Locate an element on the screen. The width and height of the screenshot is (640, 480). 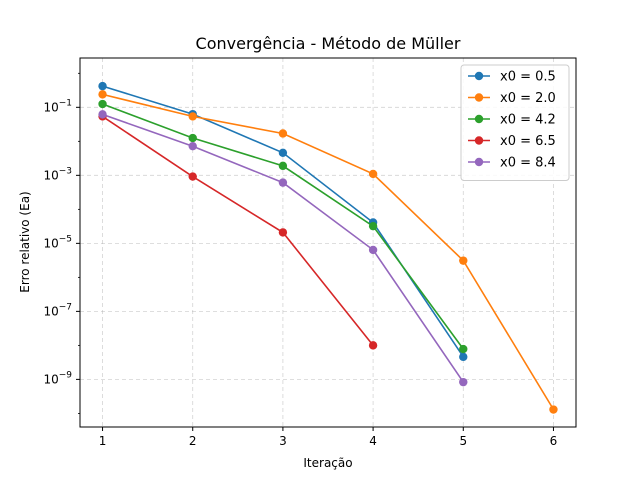
legend-item: x0 = 2.0 is located at coordinates (512, 98).